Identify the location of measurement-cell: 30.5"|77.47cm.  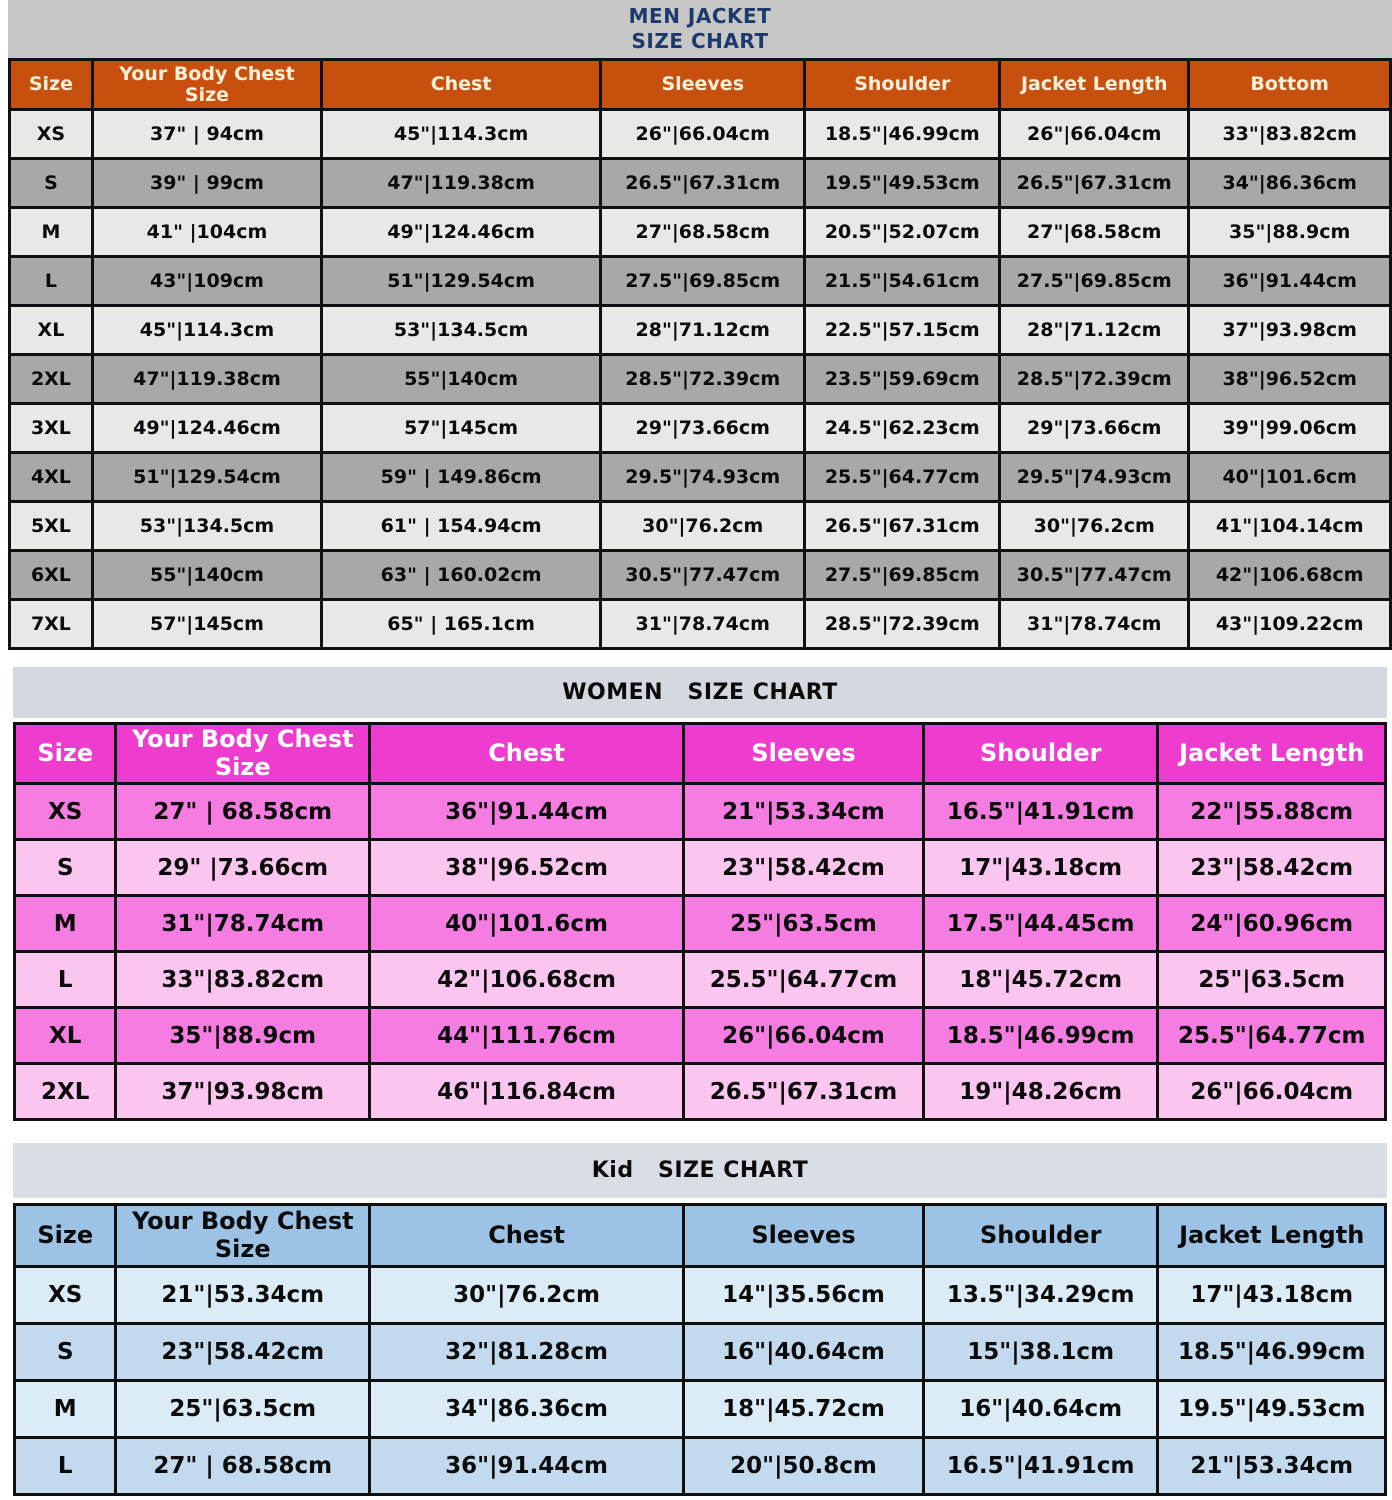
(703, 575).